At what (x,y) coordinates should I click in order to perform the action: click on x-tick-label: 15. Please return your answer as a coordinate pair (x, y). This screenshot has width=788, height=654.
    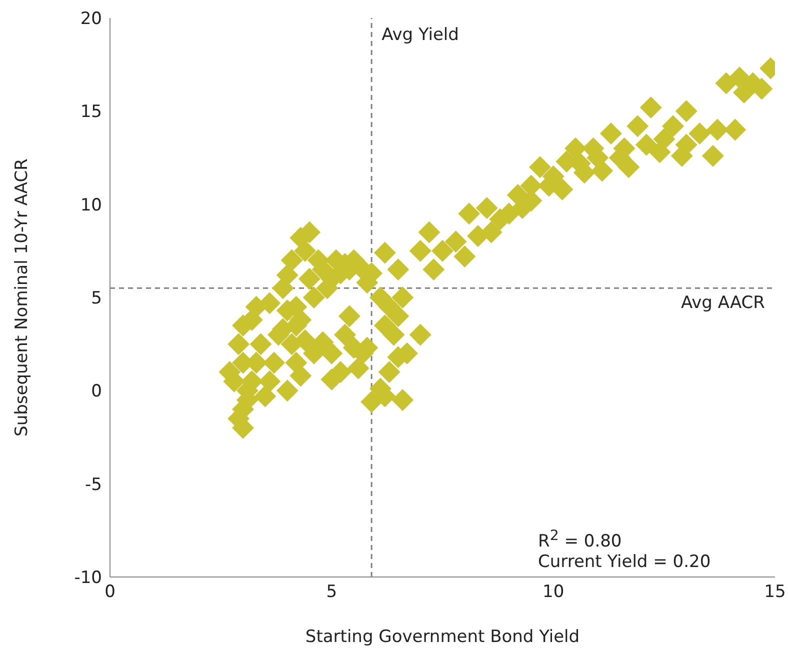
    Looking at the image, I should click on (775, 592).